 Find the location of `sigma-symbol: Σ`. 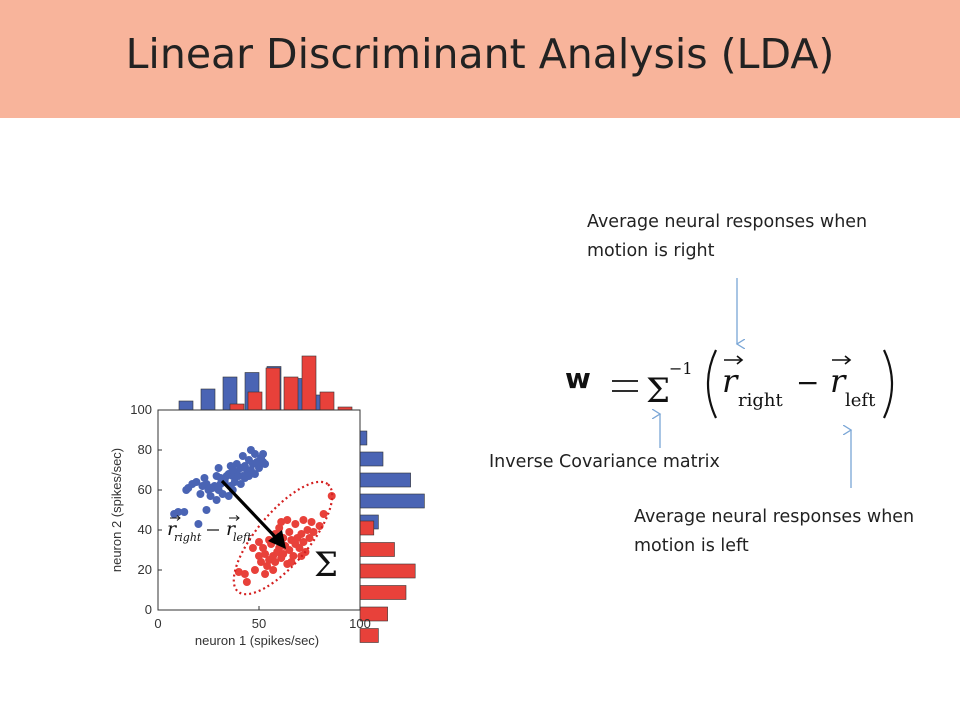

sigma-symbol: Σ is located at coordinates (658, 391).